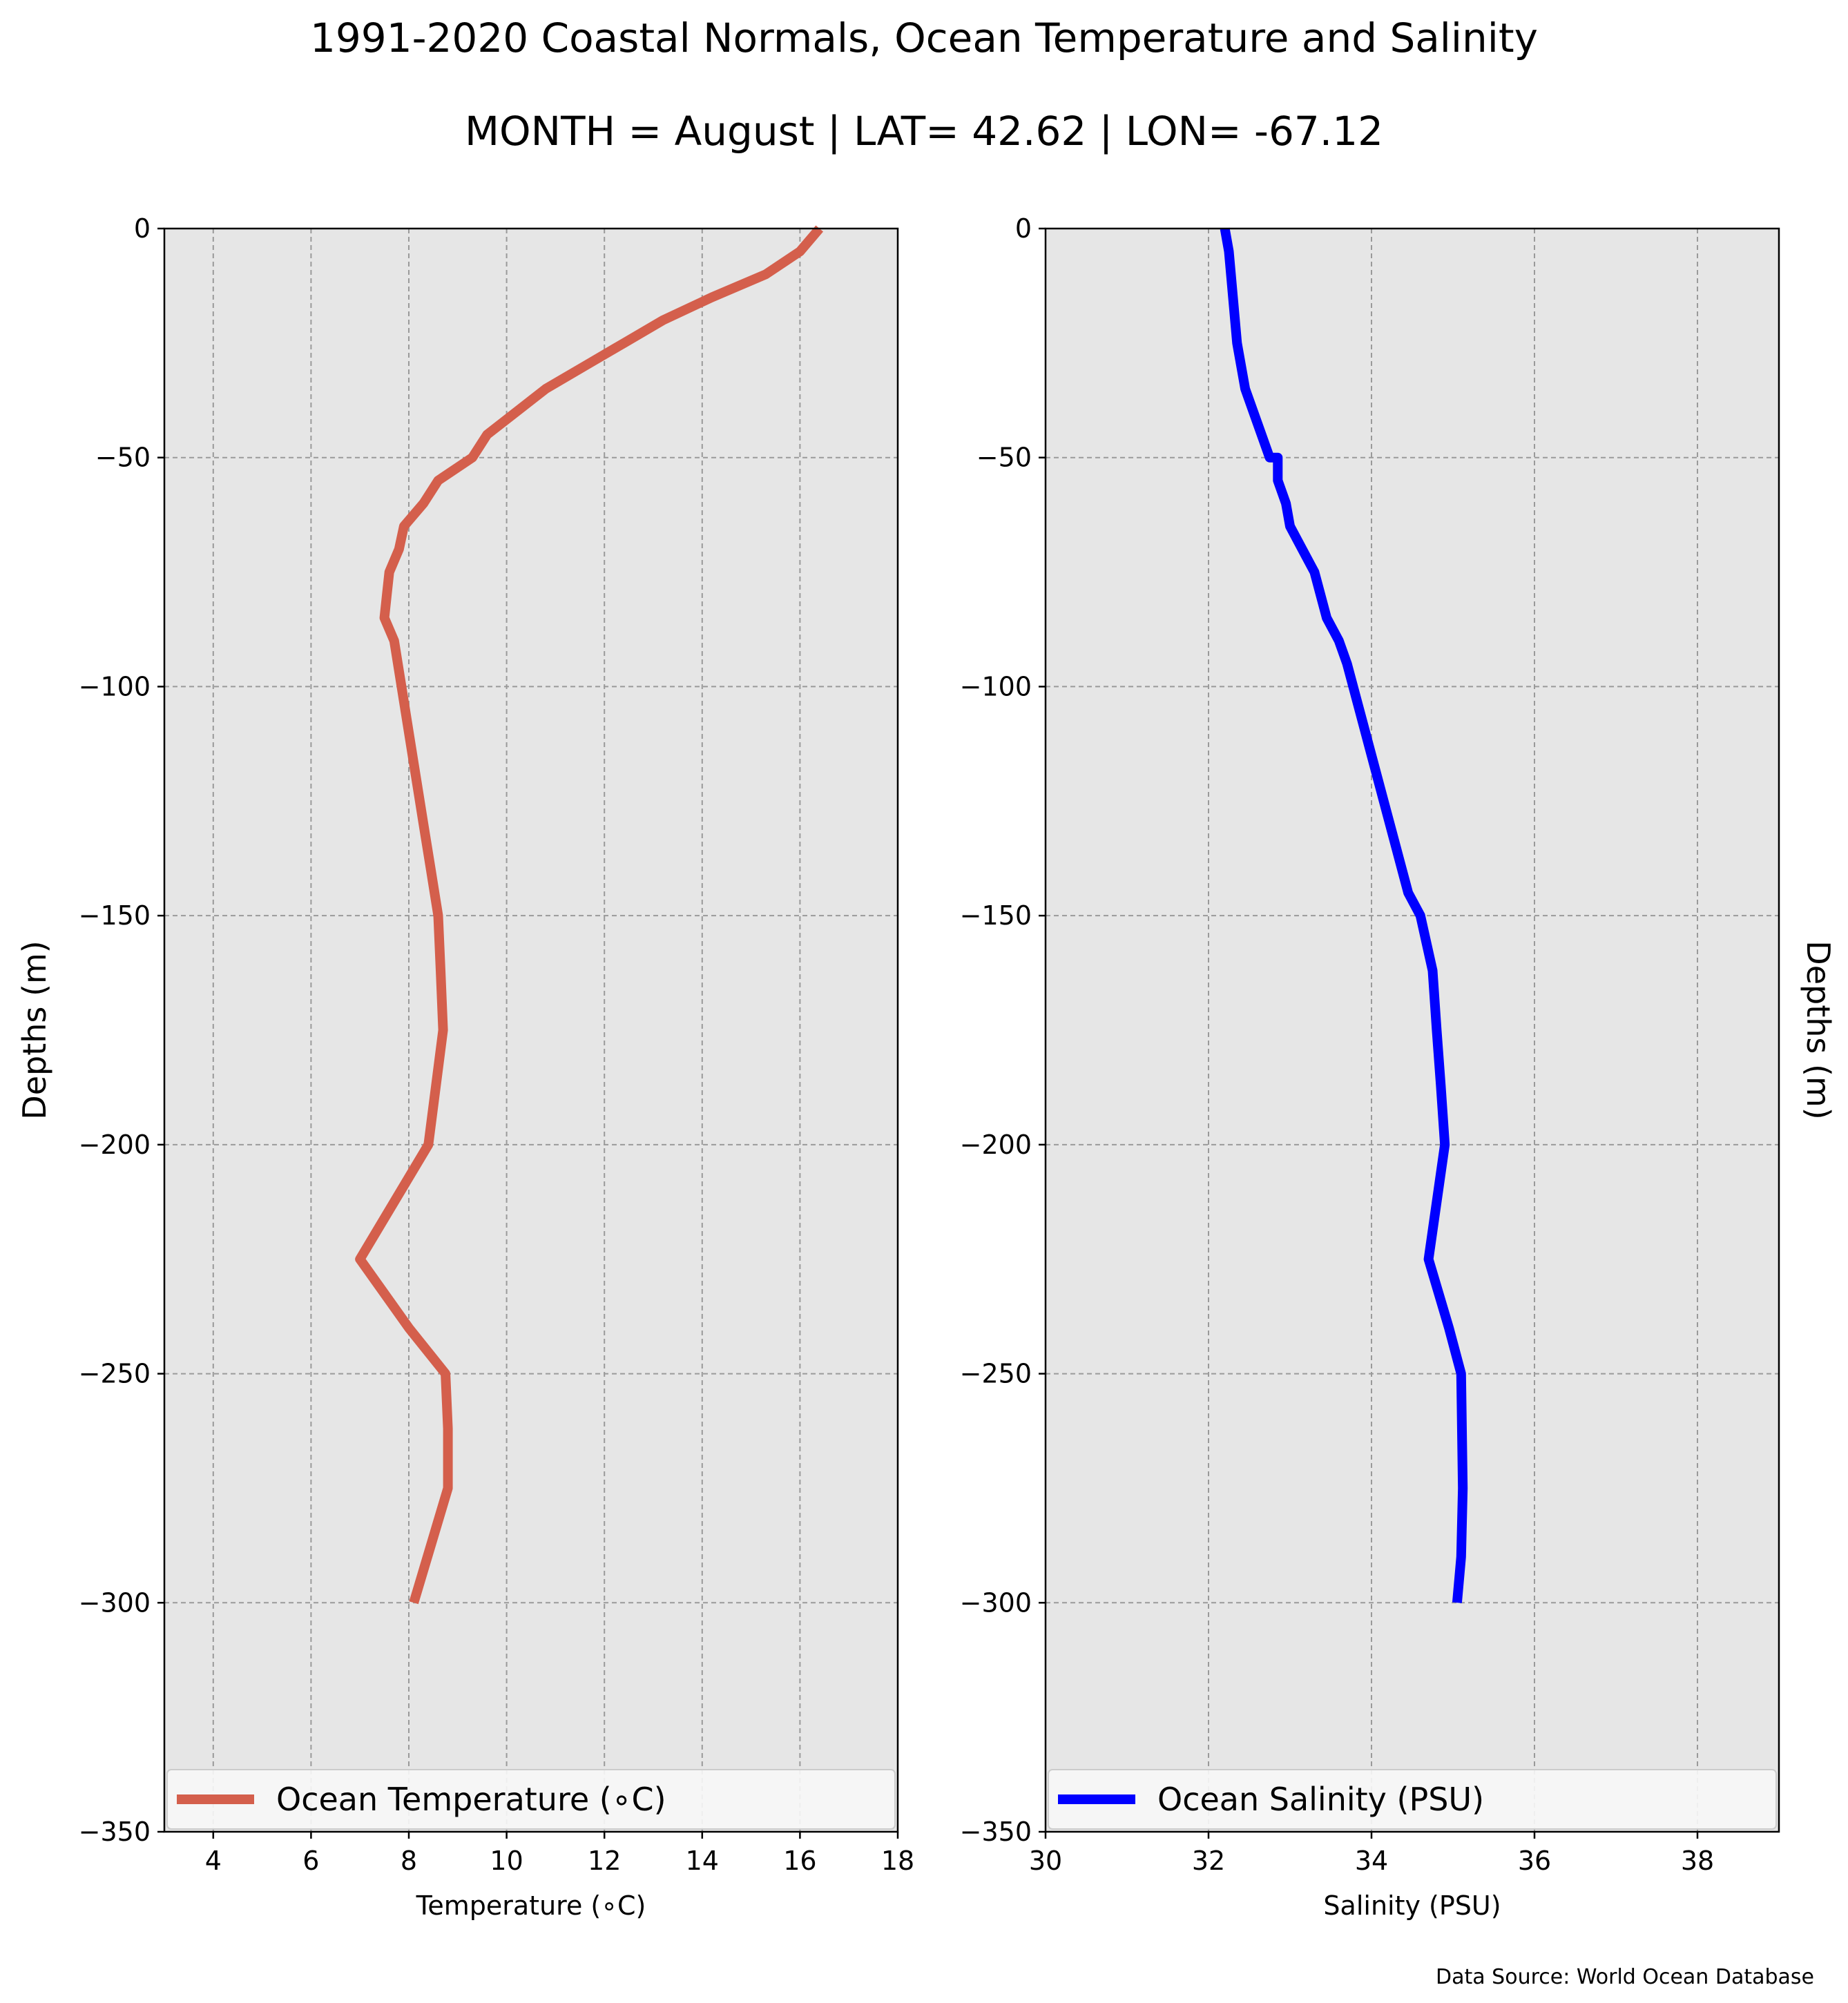  What do you see at coordinates (996, 1145) in the screenshot?
I see `salinity-ytick-label: −200` at bounding box center [996, 1145].